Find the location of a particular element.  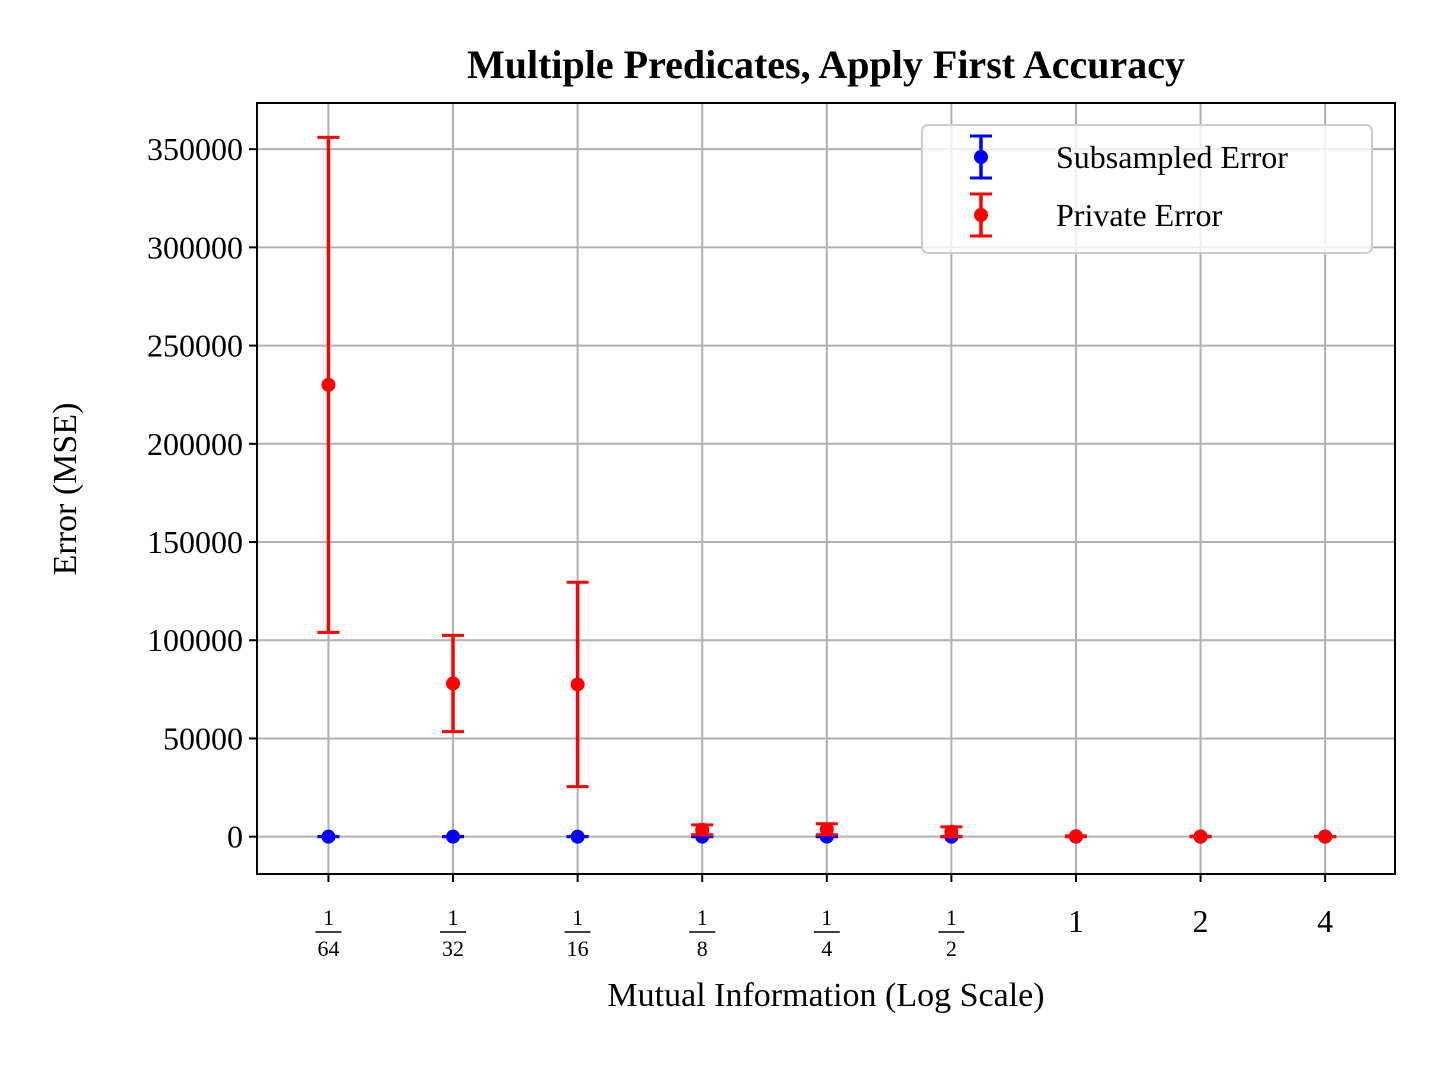

y-tick-label: 300000 is located at coordinates (195, 247).